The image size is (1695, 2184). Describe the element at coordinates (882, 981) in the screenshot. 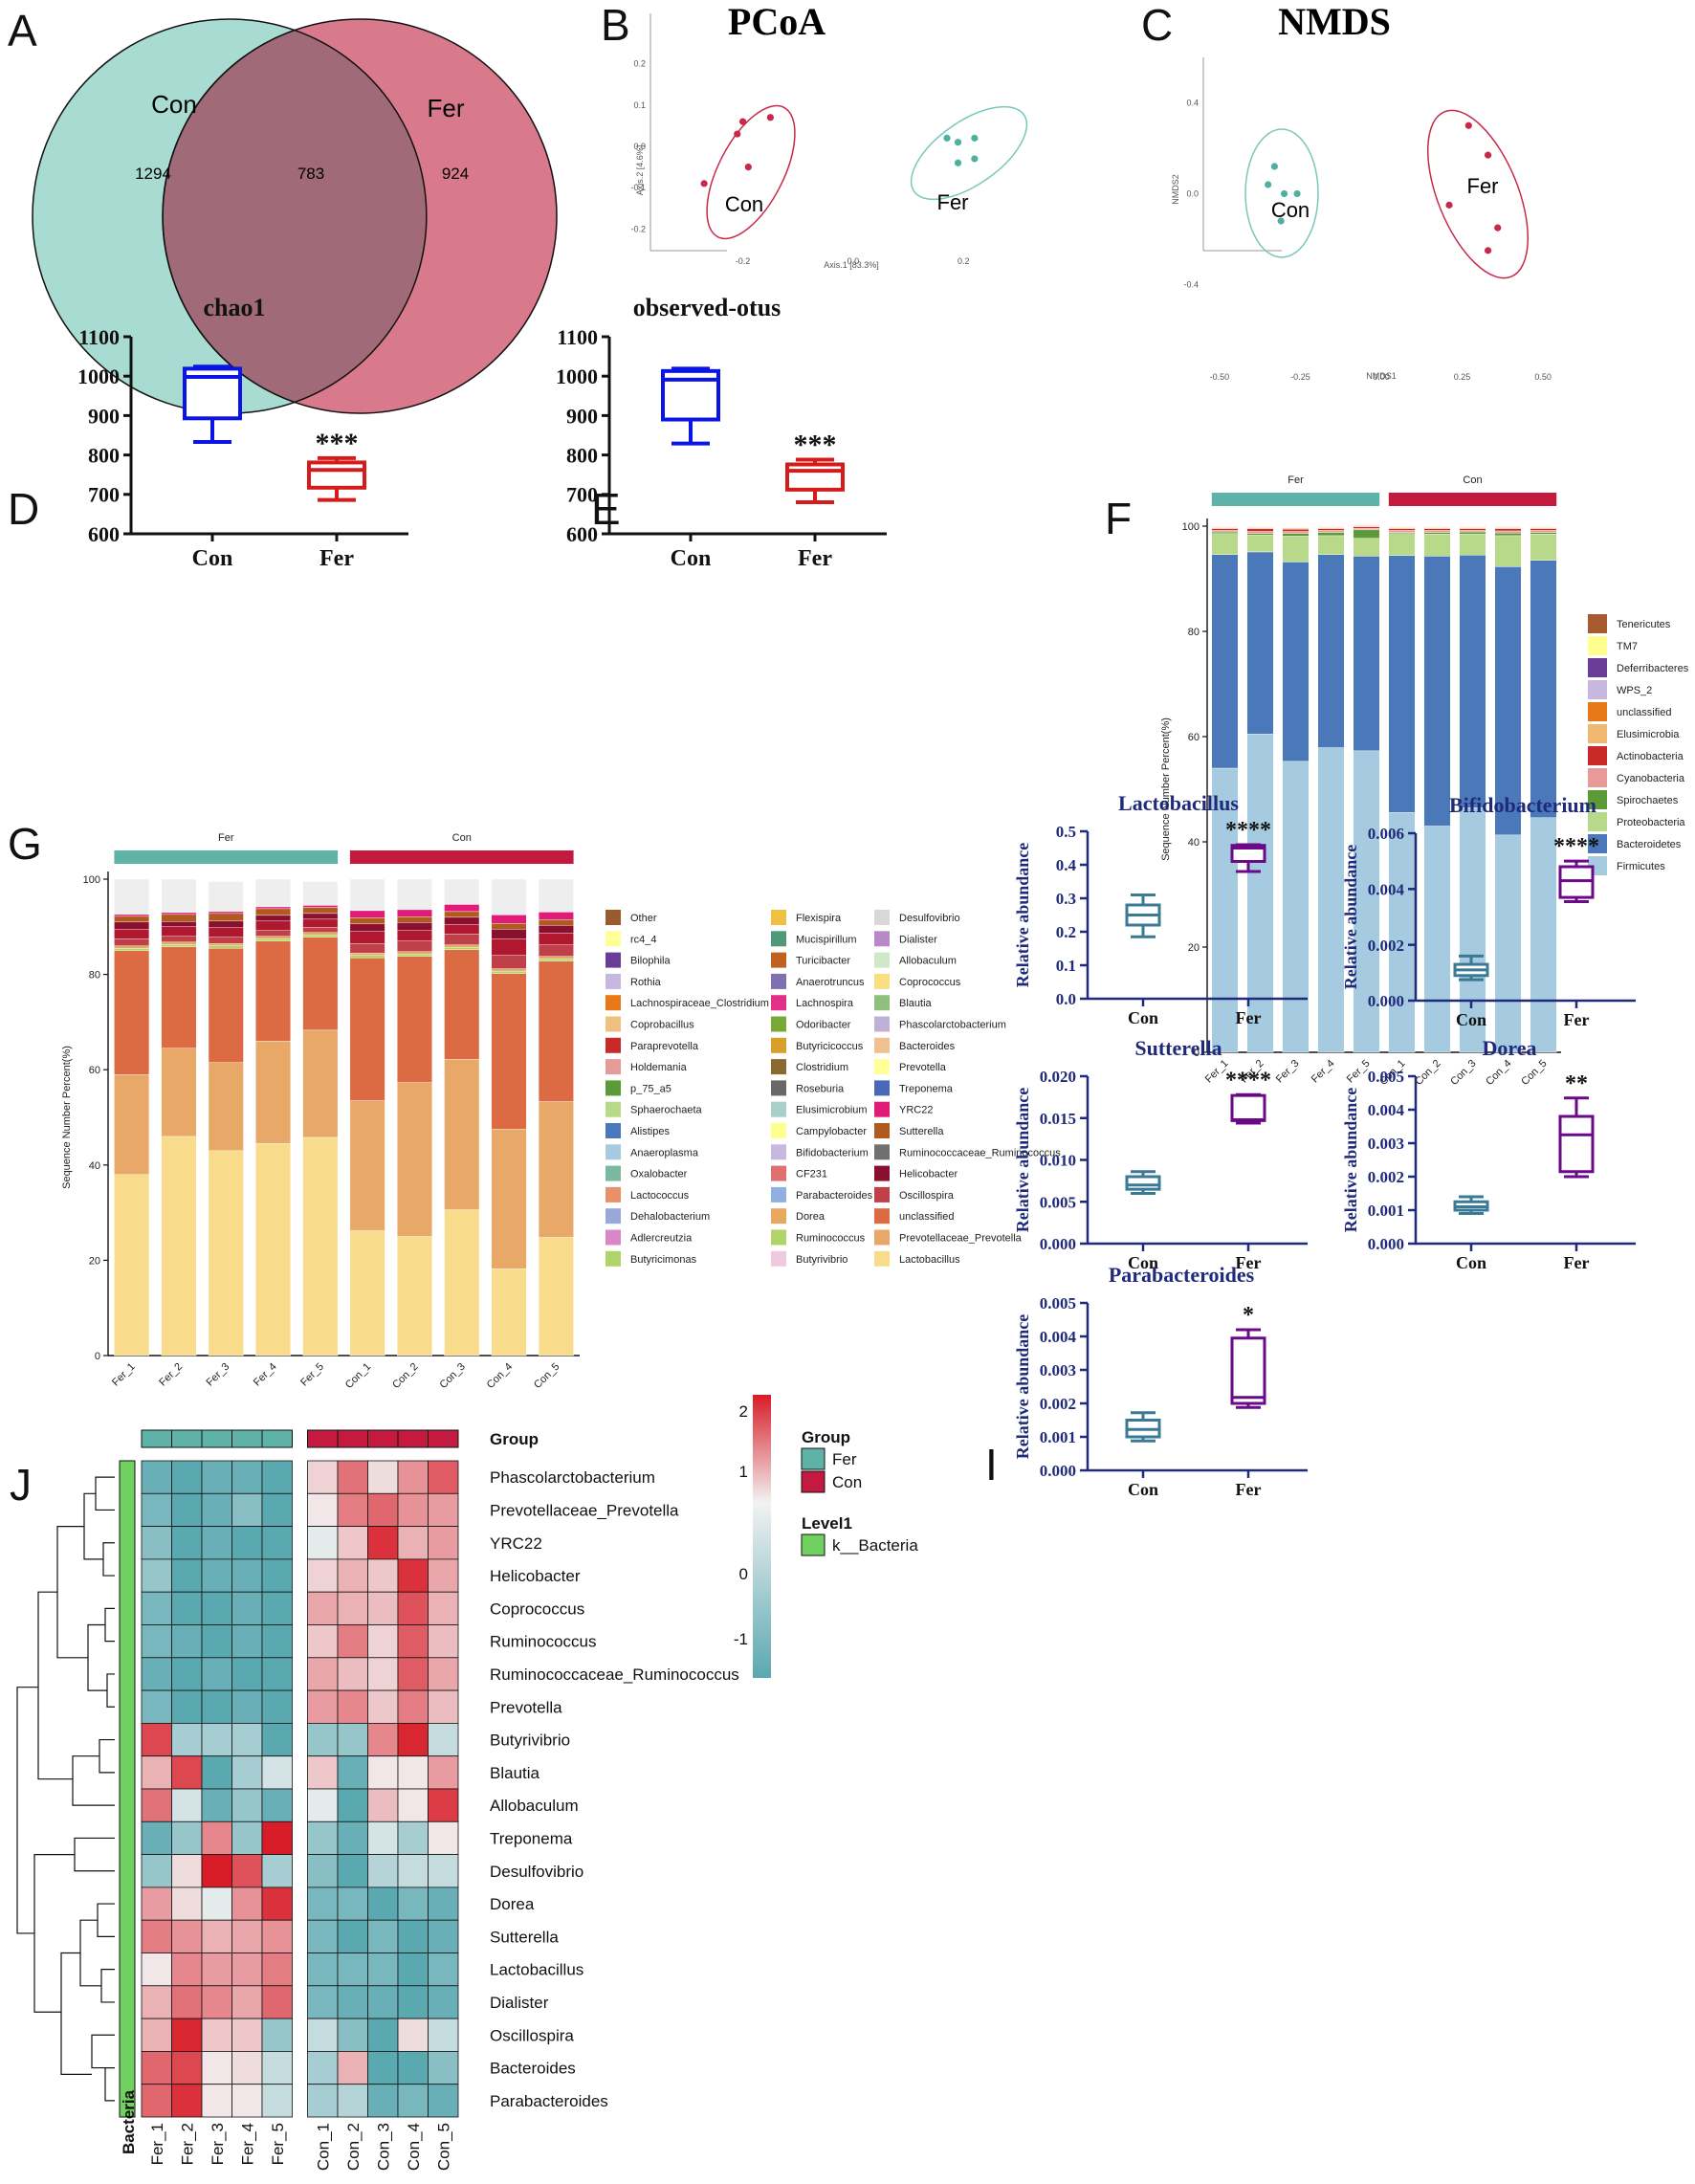

I see `legend-swatch-coprococcus` at that location.